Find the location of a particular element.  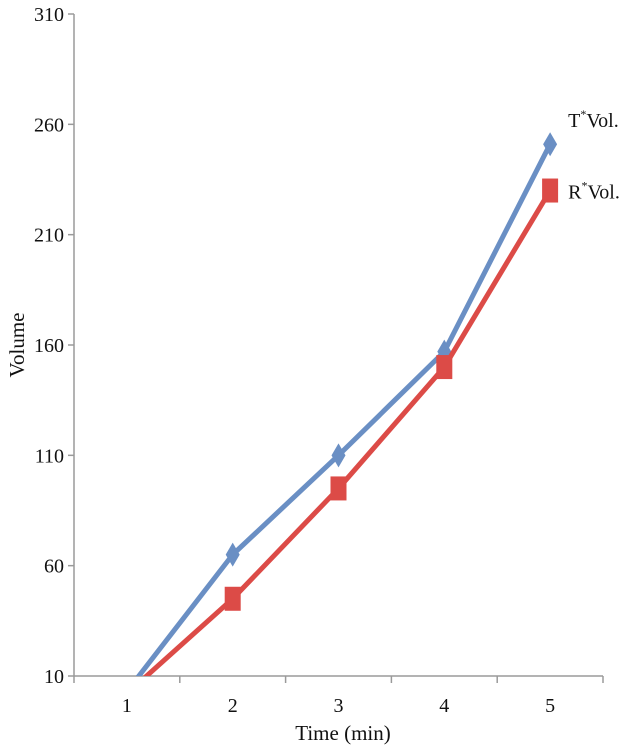

y-tick-label: 10 is located at coordinates (54, 677).